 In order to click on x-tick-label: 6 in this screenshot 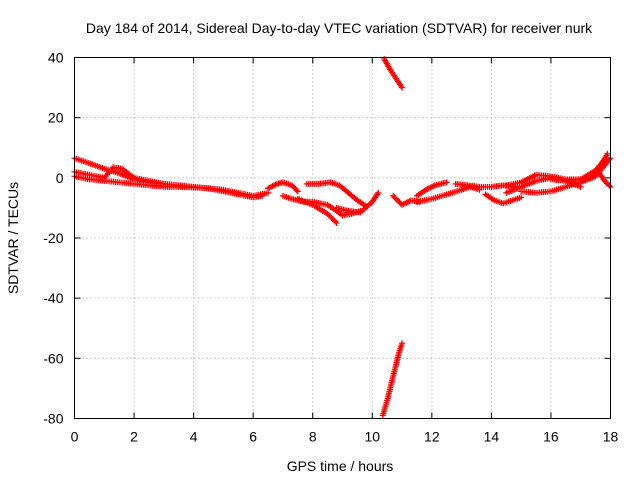, I will do `click(253, 437)`.